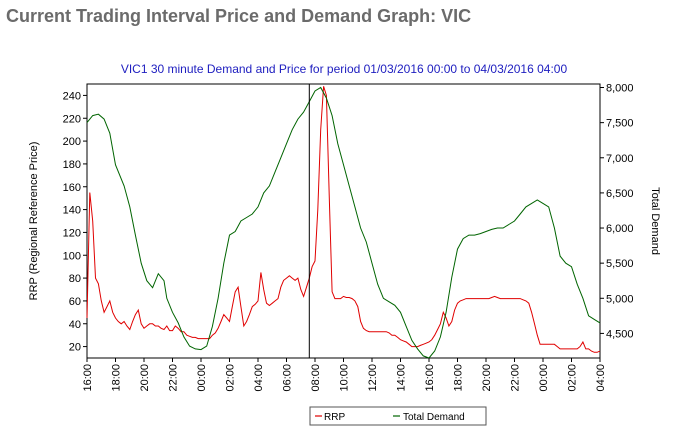  What do you see at coordinates (72, 96) in the screenshot?
I see `y-tick-label-240: 240` at bounding box center [72, 96].